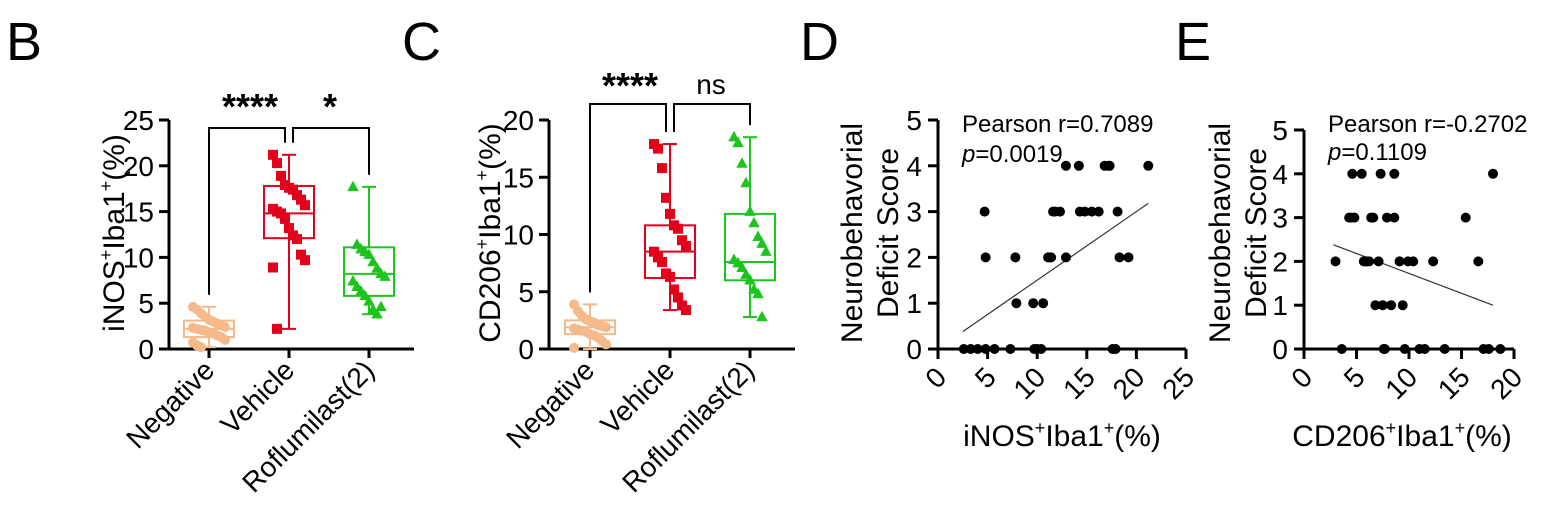  Describe the element at coordinates (914, 349) in the screenshot. I see `panel-d-y-tick-label: 0` at that location.